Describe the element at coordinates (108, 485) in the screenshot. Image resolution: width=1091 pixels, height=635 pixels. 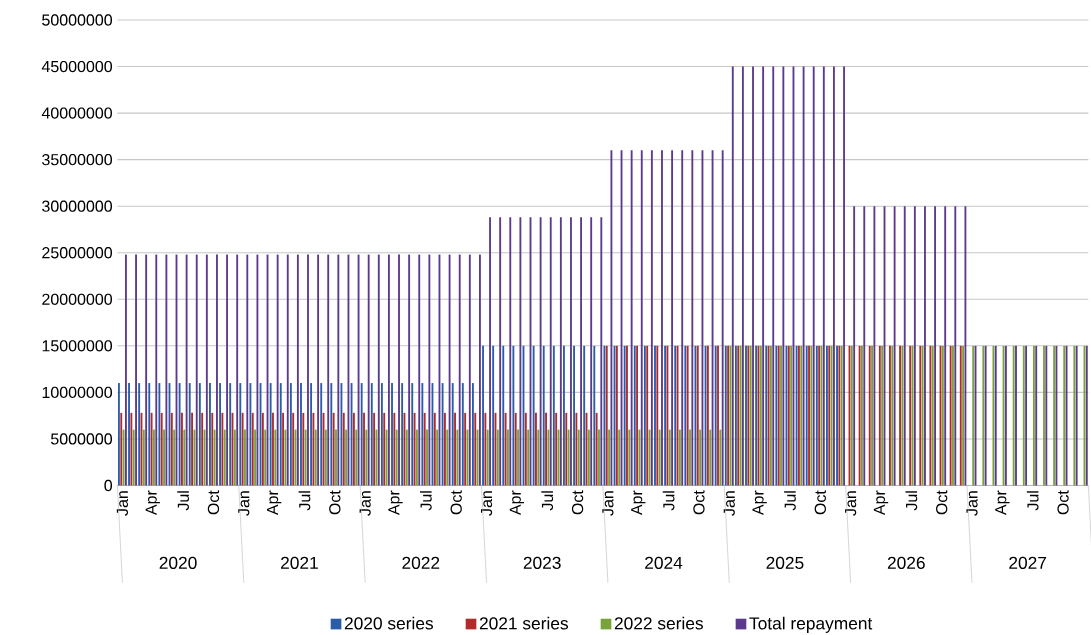
I see `y-tick-label: 0` at that location.